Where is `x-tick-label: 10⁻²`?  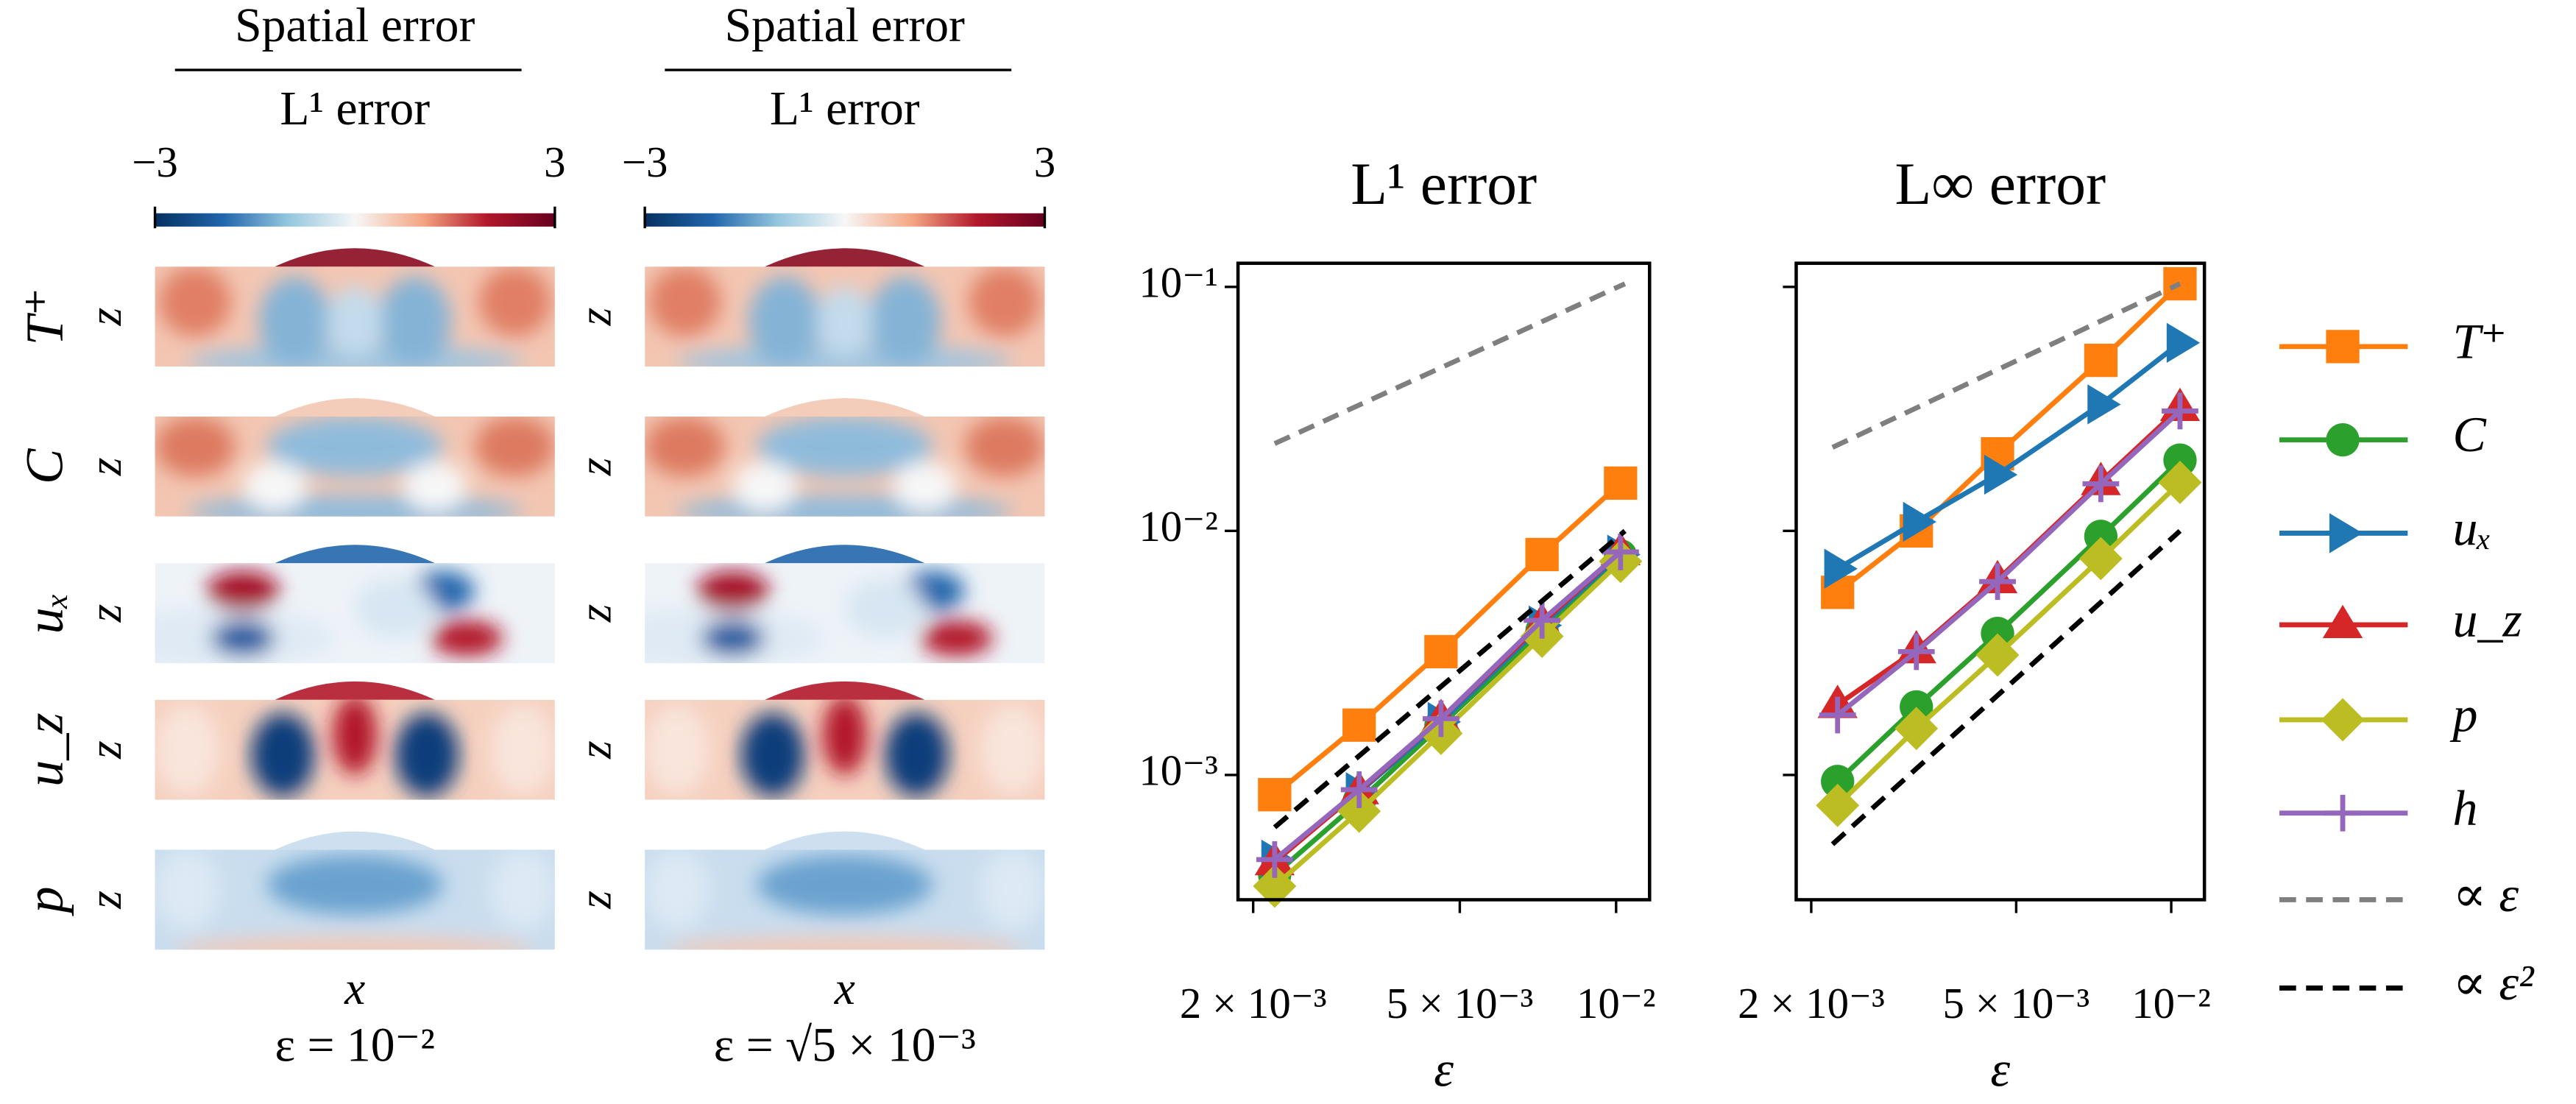
x-tick-label: 10⁻² is located at coordinates (2171, 1003).